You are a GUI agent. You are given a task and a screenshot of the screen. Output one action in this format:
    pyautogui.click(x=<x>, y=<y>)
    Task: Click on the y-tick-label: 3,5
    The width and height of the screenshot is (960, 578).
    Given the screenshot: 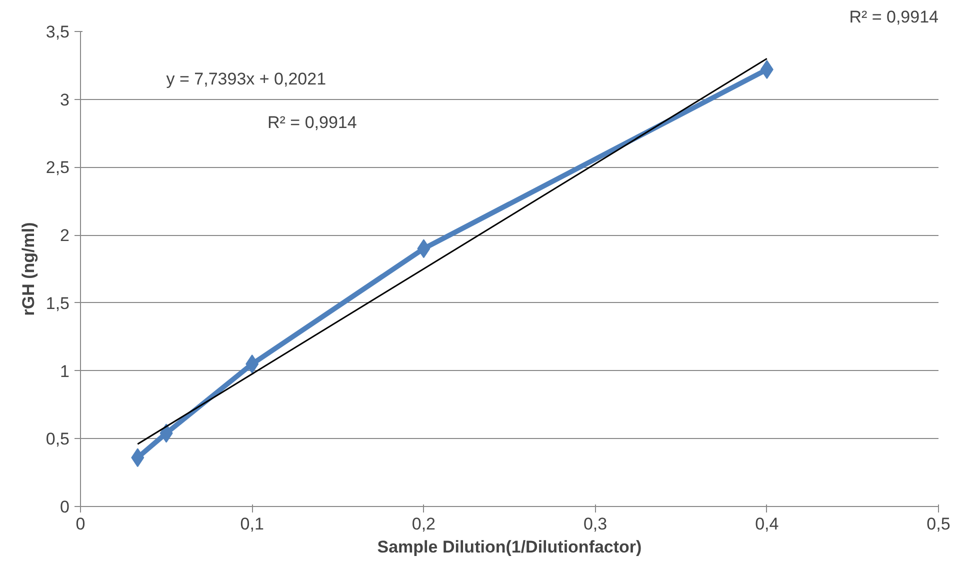 What is the action you would take?
    pyautogui.click(x=58, y=32)
    